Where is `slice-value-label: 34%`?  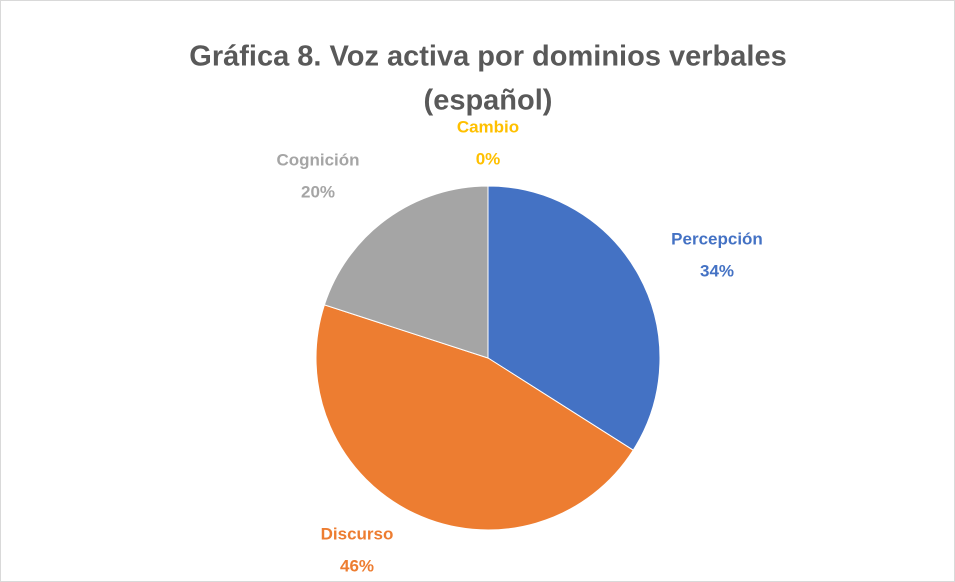 slice-value-label: 34% is located at coordinates (717, 270).